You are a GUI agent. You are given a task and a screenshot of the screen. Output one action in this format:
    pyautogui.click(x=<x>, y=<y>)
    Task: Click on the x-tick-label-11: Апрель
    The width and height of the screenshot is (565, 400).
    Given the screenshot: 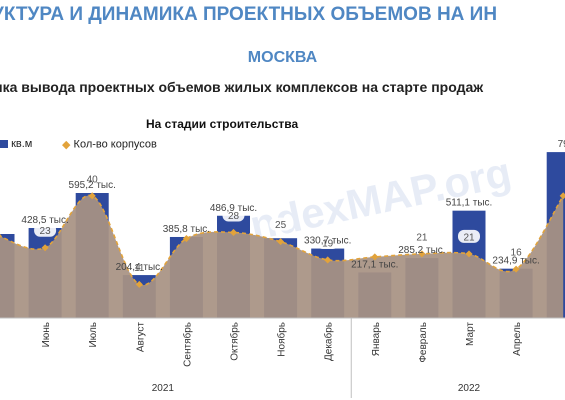 What is the action you would take?
    pyautogui.click(x=517, y=339)
    